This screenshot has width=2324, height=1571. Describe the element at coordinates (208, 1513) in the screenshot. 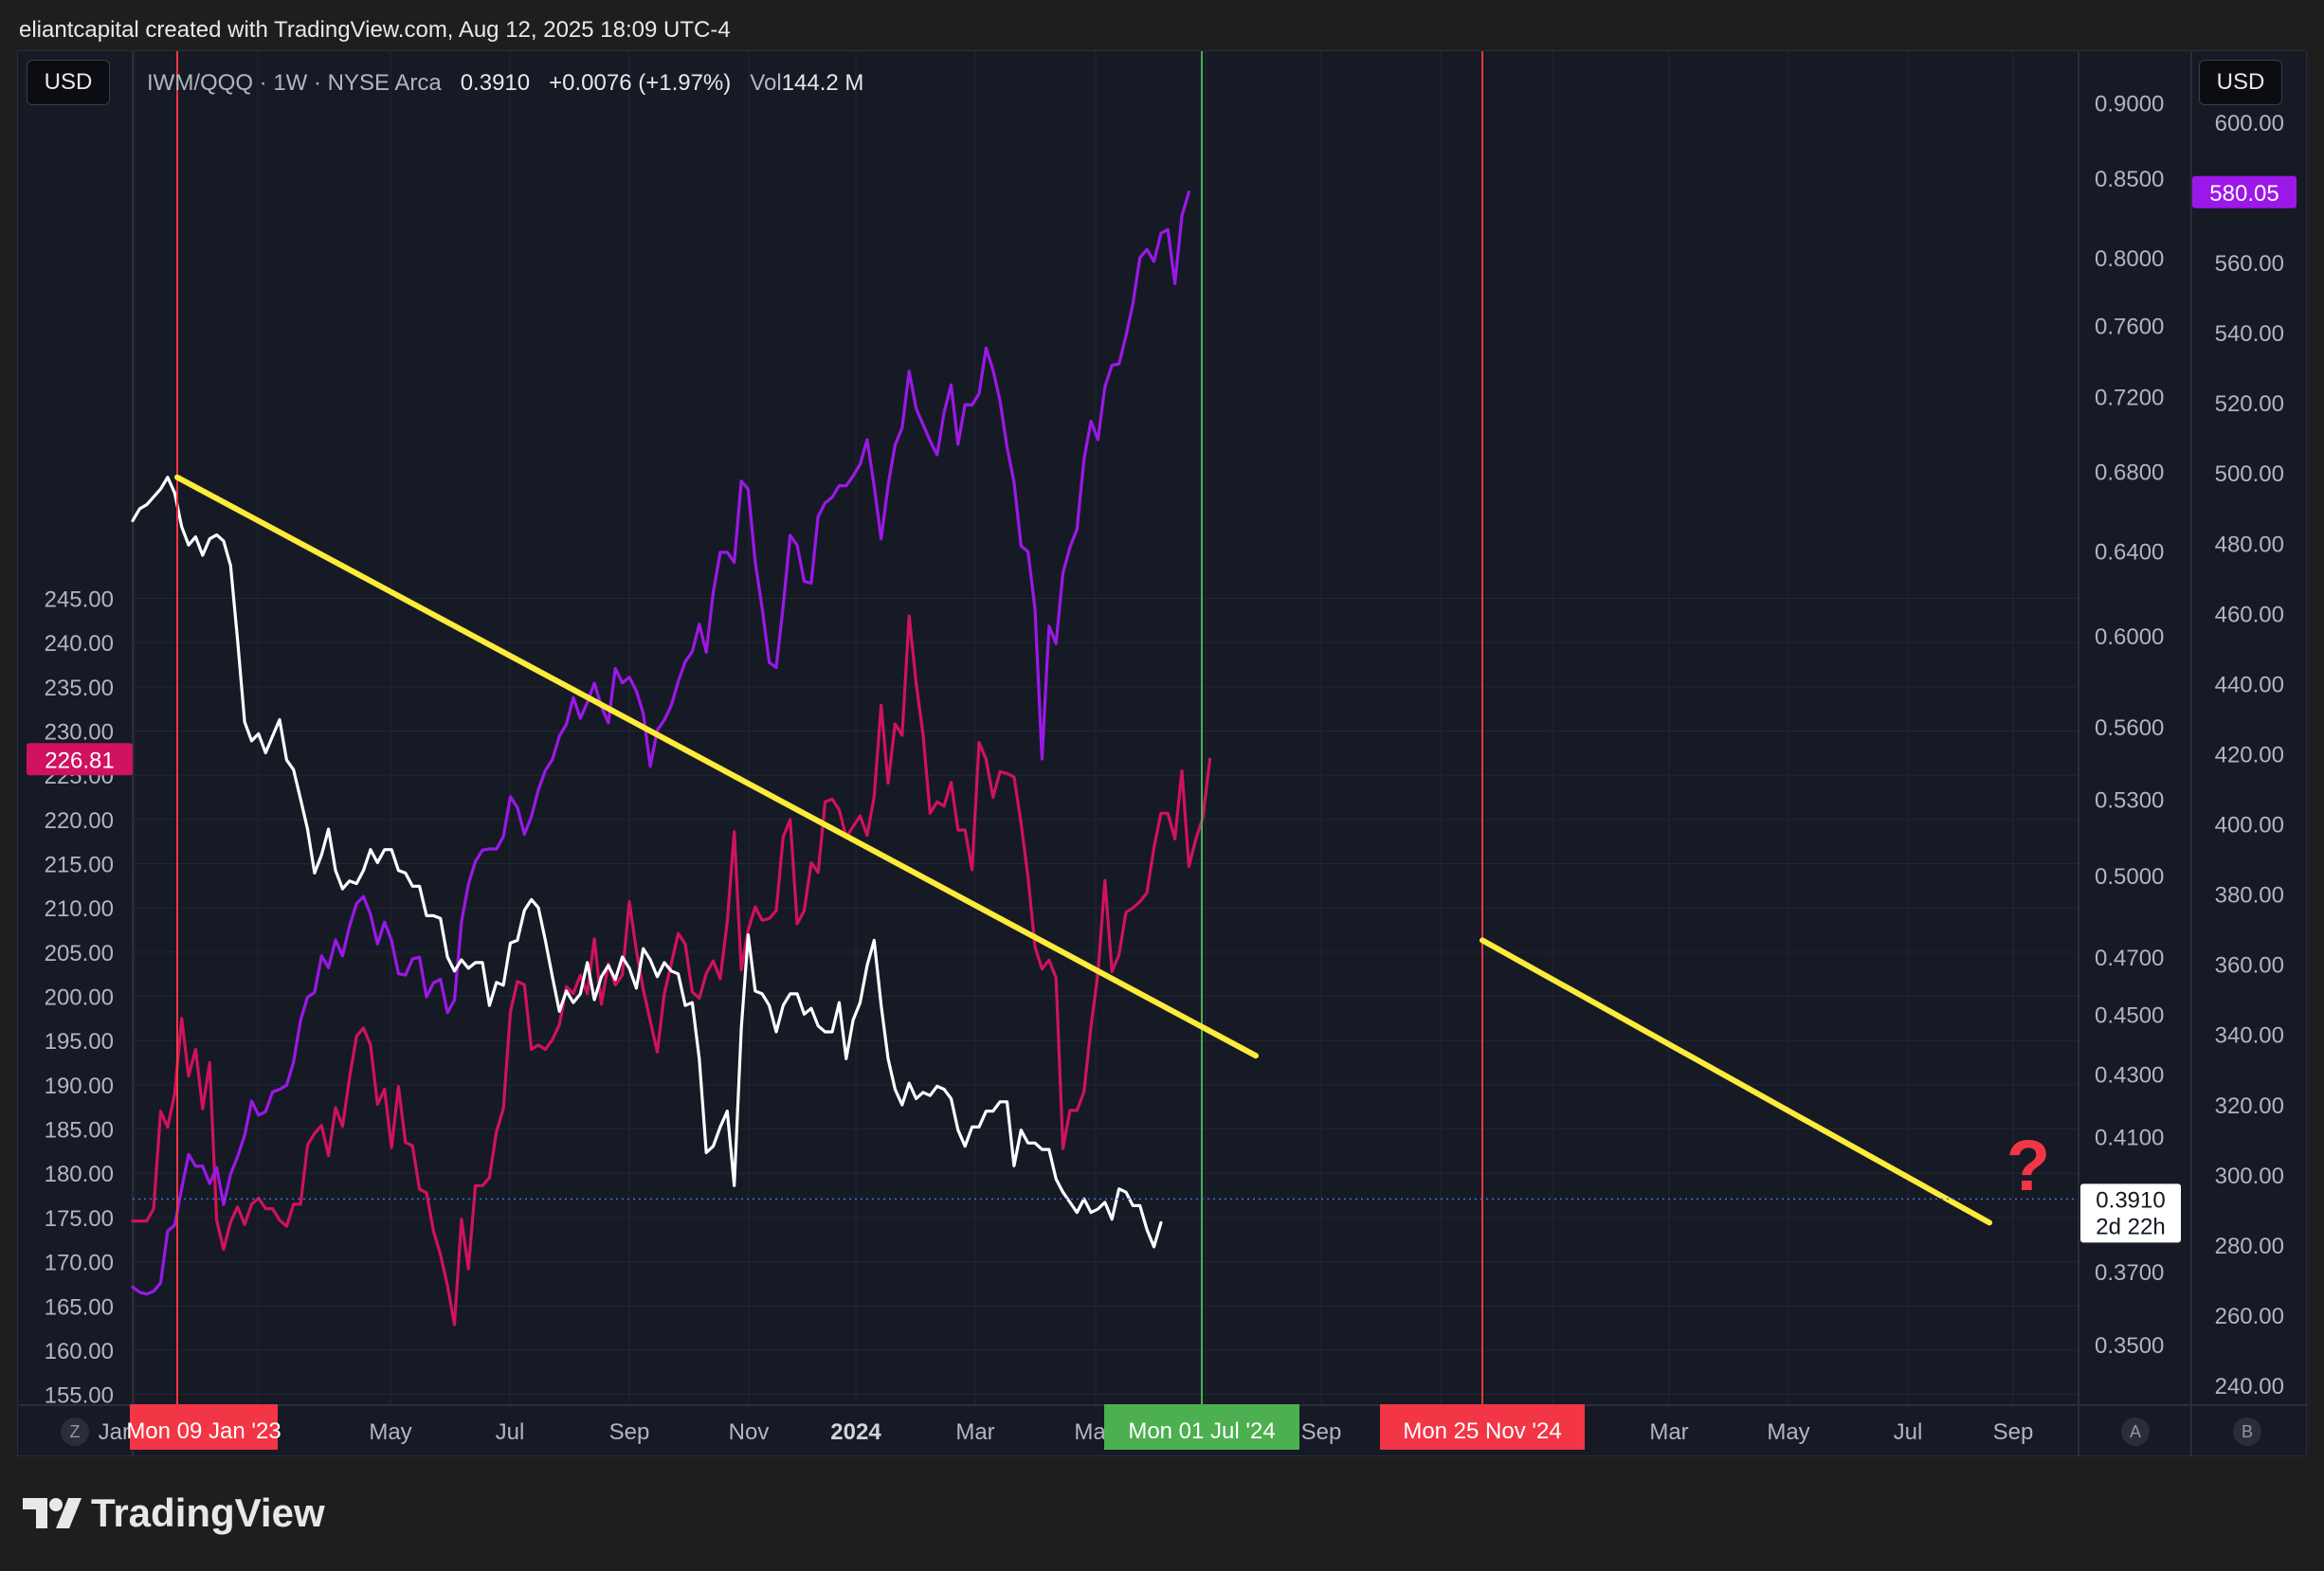

I see `brand-name: TradingView` at that location.